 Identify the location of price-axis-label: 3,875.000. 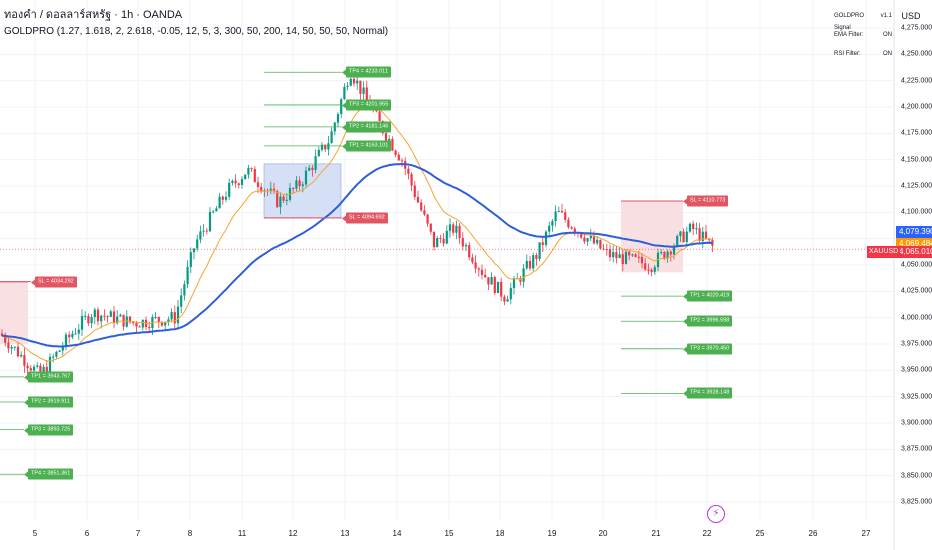
(916, 449).